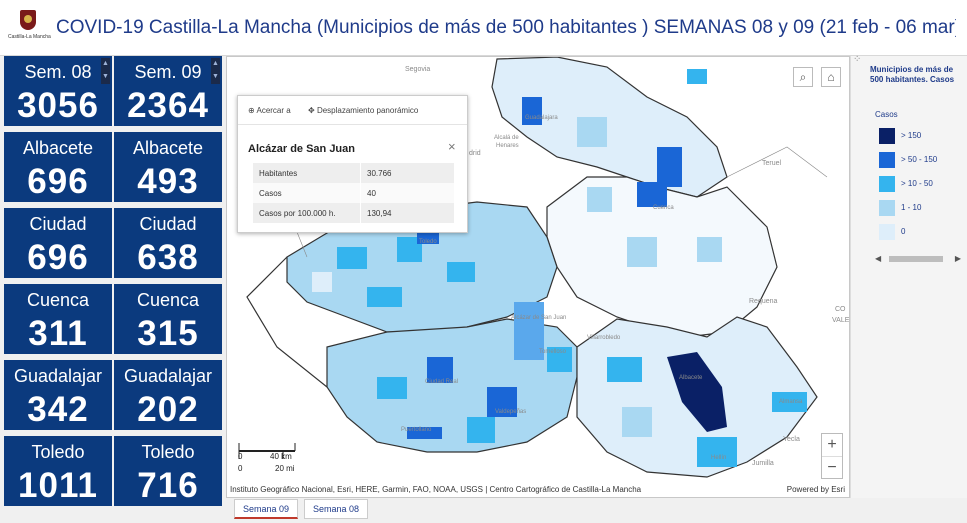 This screenshot has height=523, width=967. I want to click on zoom-out-button: −, so click(832, 467).